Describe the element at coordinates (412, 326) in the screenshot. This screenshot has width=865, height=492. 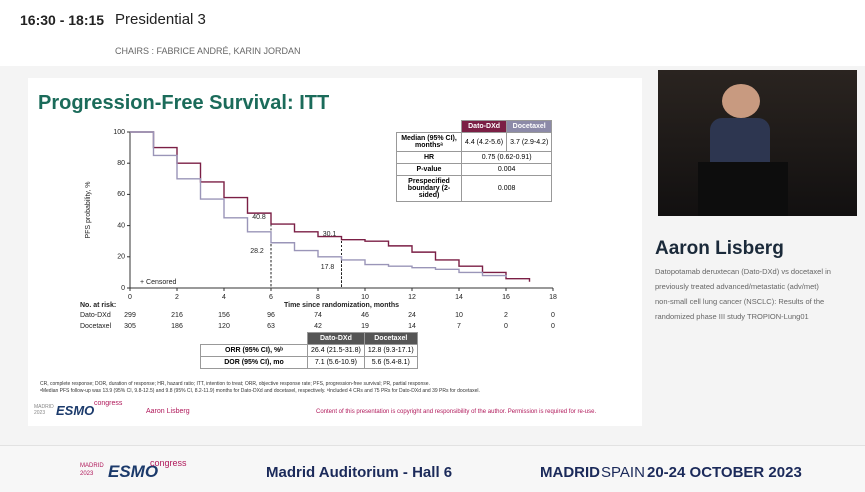
I see `at-risk-value: 14` at that location.